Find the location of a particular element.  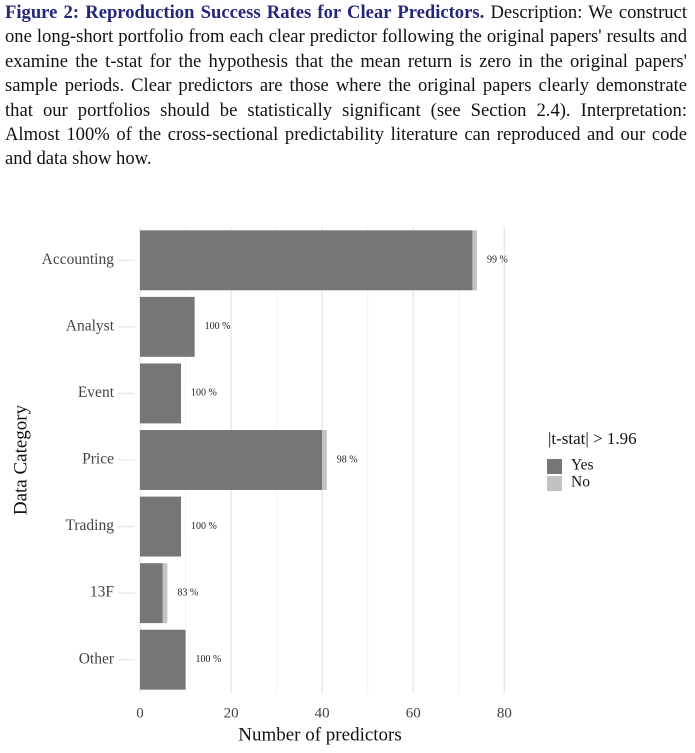

bar-label: 99 % is located at coordinates (497, 260).